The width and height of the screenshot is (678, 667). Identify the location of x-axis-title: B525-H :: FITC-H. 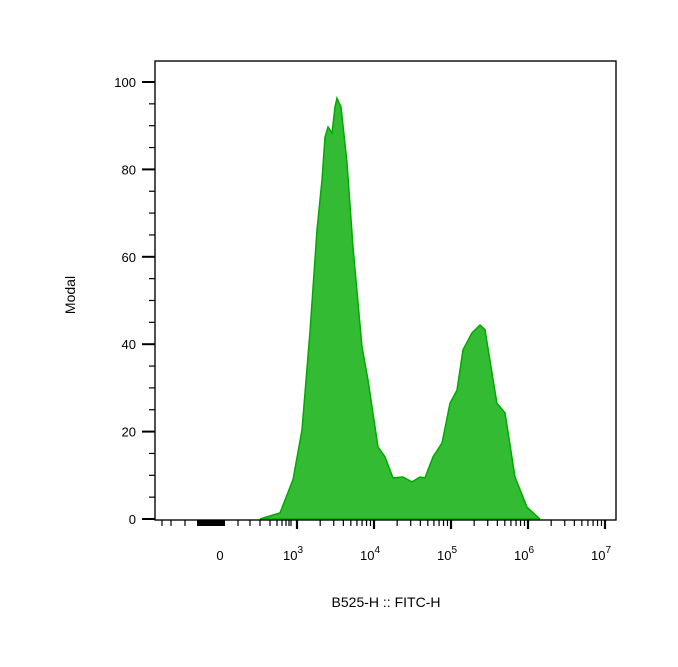
(386, 602).